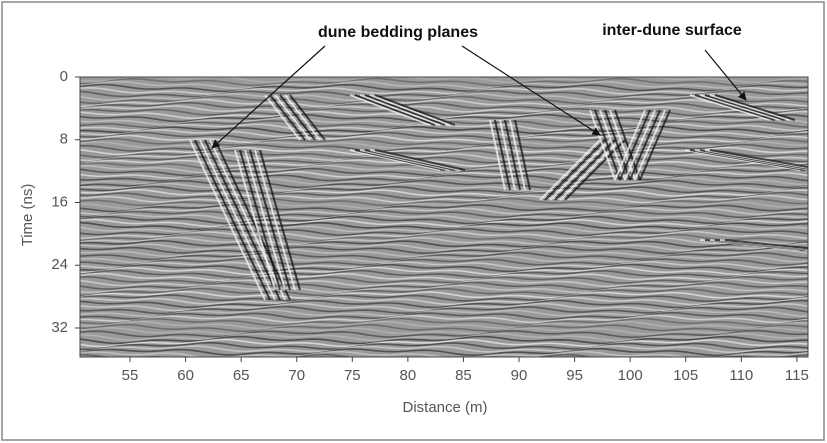 This screenshot has height=443, width=827. Describe the element at coordinates (64, 76) in the screenshot. I see `y-tick-label: 0` at that location.